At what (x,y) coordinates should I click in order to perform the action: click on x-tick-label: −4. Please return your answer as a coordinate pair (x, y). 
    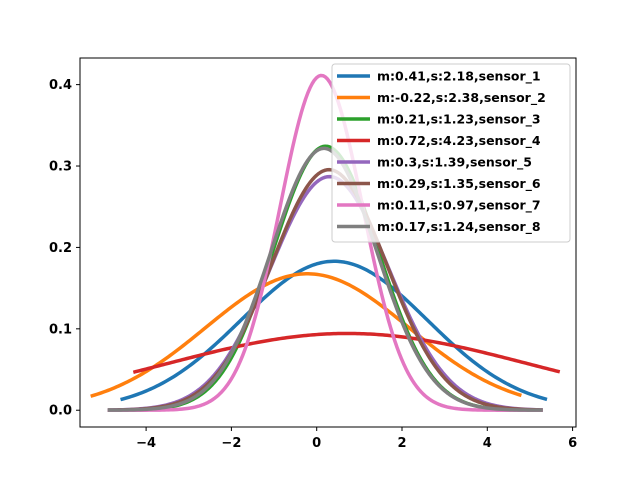
    Looking at the image, I should click on (146, 443).